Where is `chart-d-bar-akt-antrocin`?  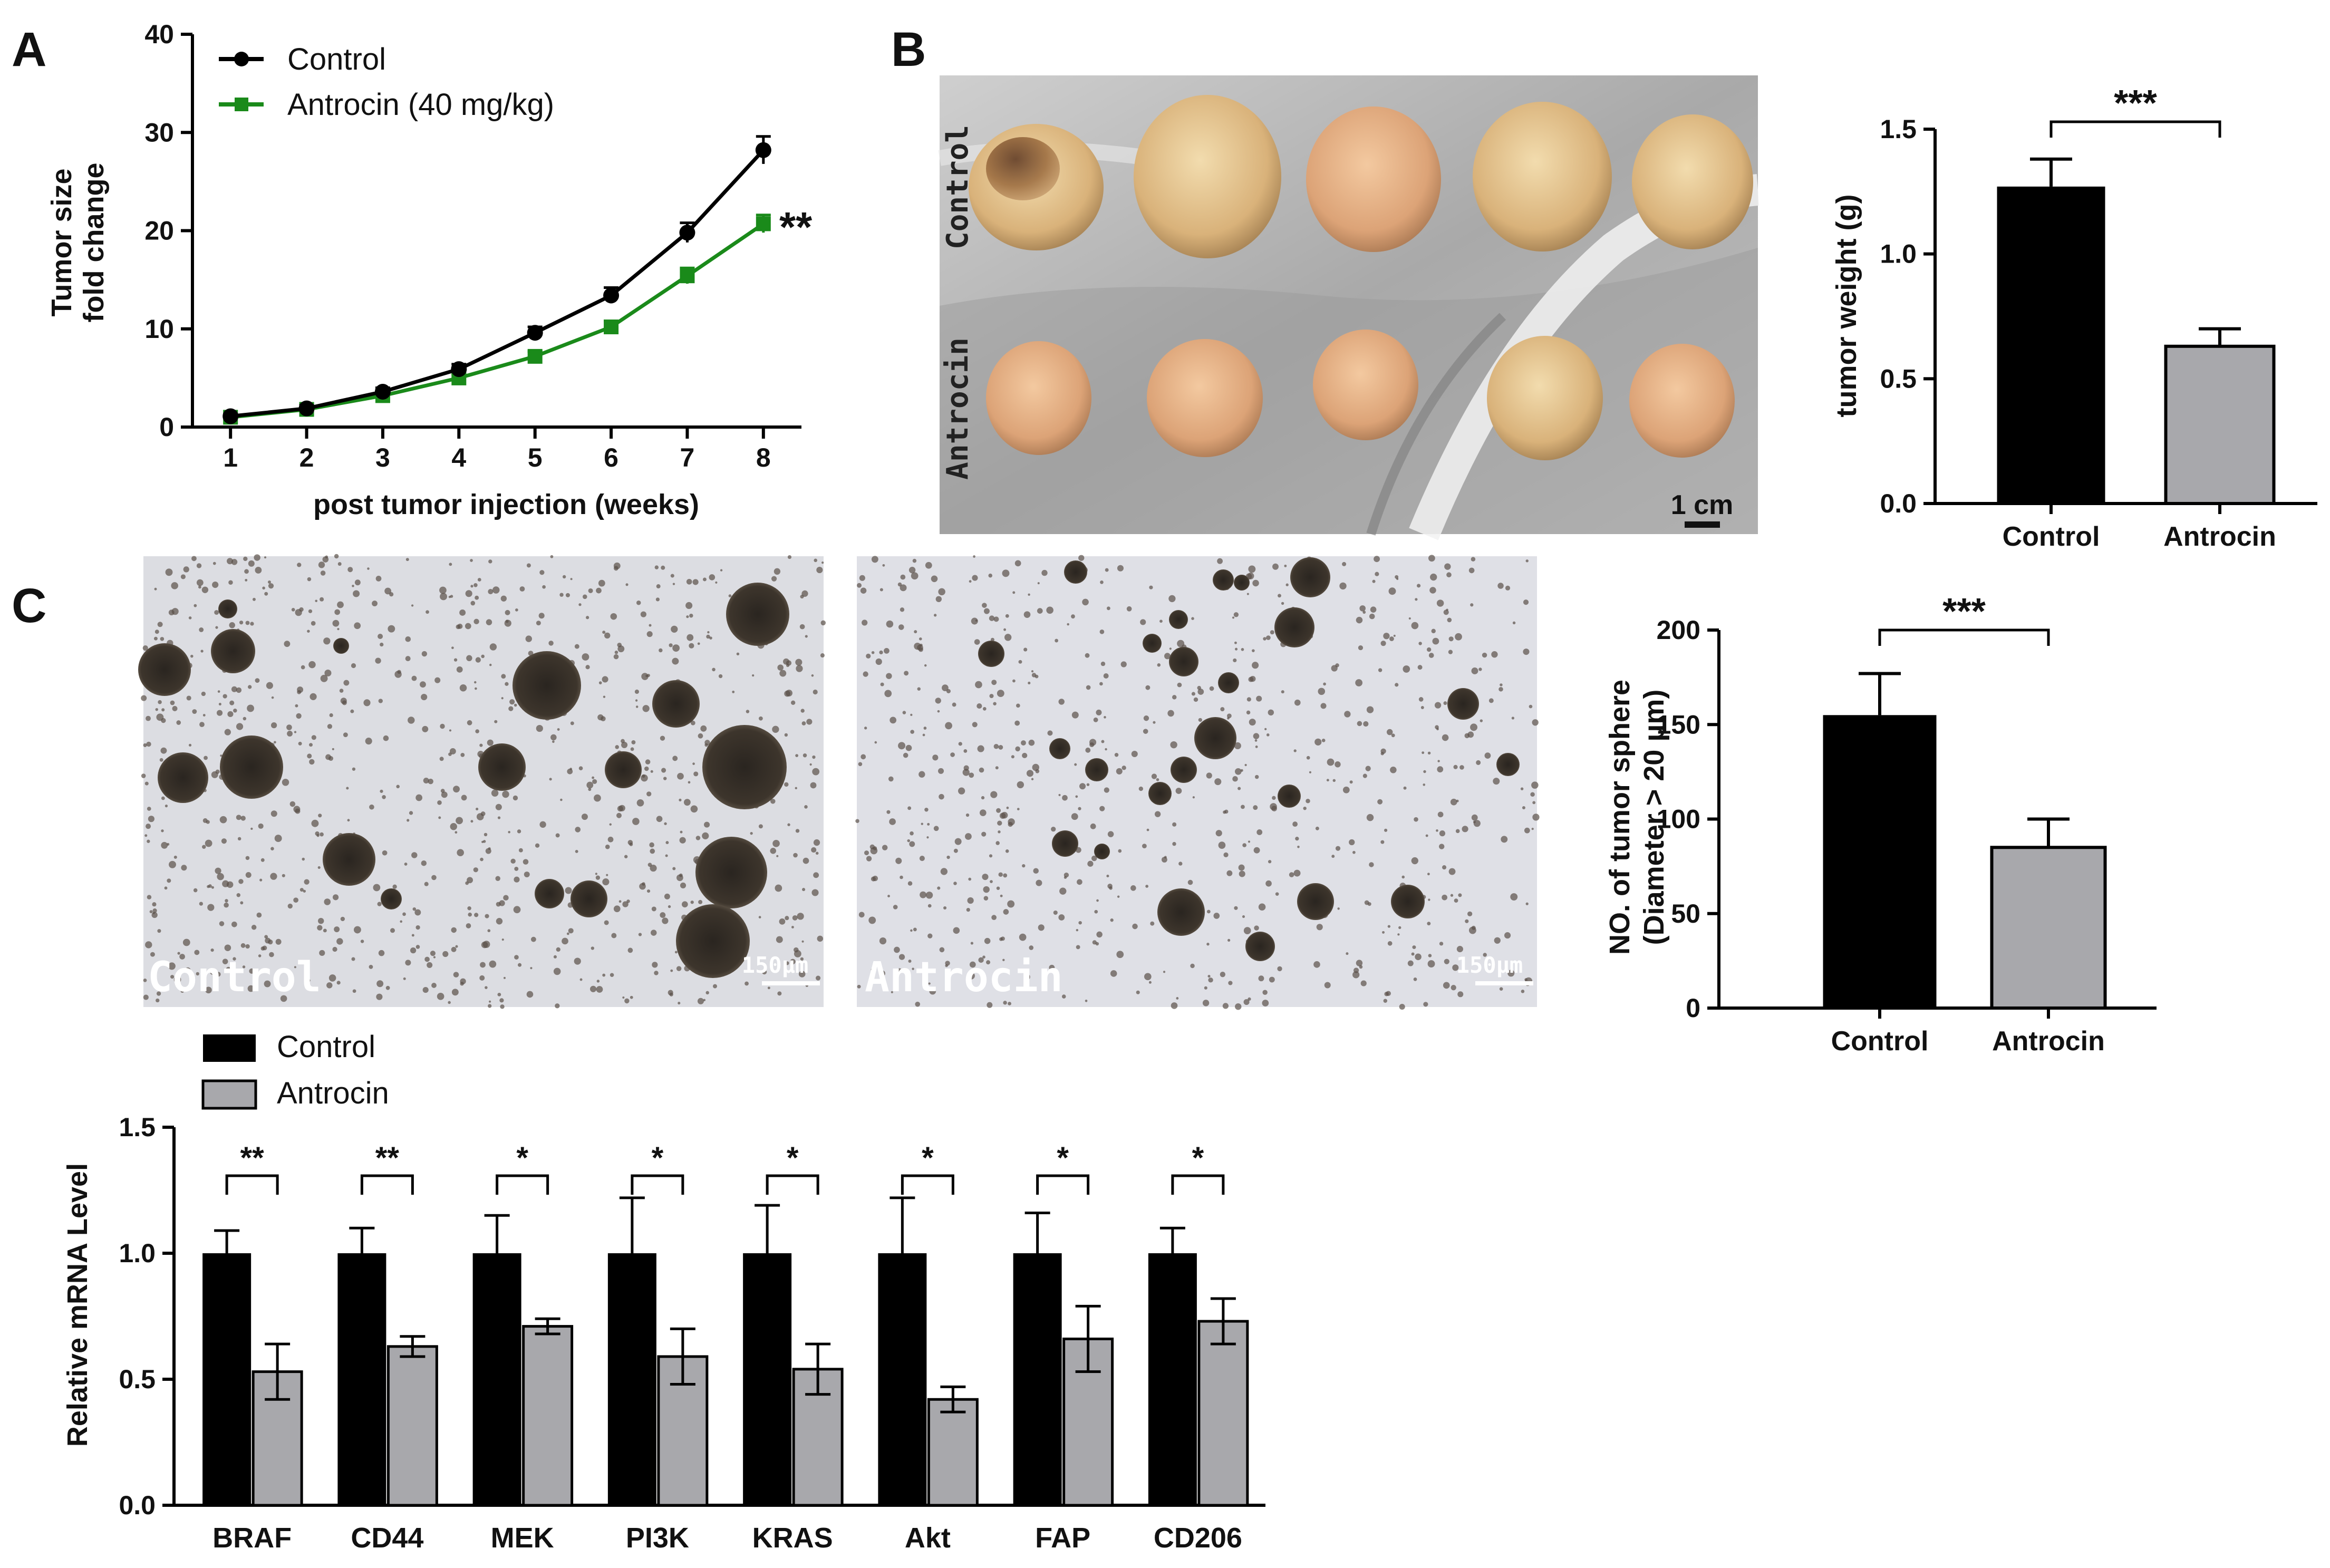
chart-d-bar-akt-antrocin is located at coordinates (953, 1452).